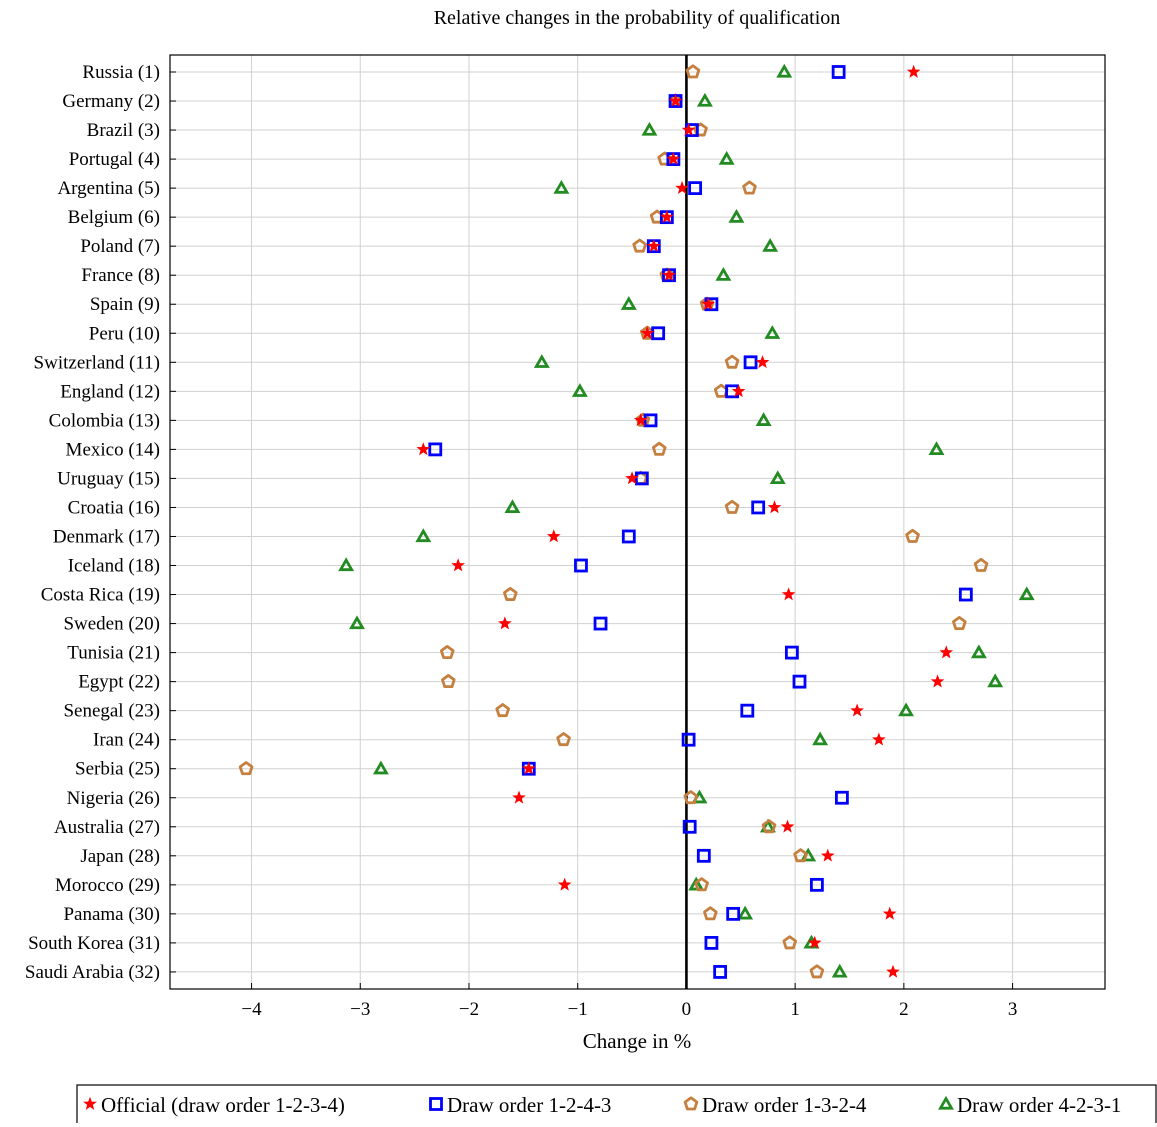 The height and width of the screenshot is (1127, 1157). Describe the element at coordinates (111, 101) in the screenshot. I see `y-tick-label: Germany (2)` at that location.